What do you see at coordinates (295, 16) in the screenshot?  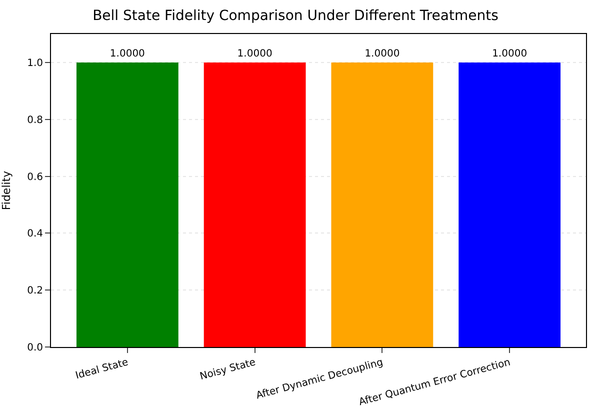 I see `chart-title: Bell State Fidelity Comparison Under Different Treatments` at bounding box center [295, 16].